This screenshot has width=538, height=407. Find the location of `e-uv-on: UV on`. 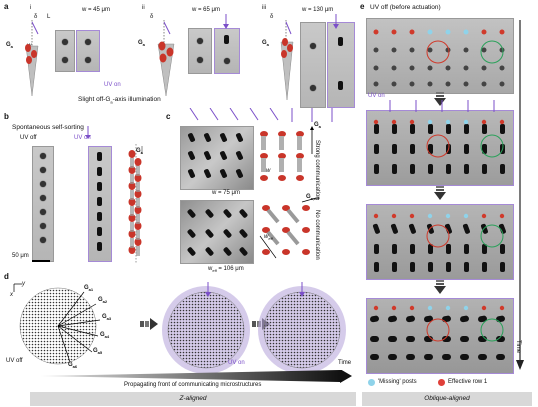

e-uv-on: UV on is located at coordinates (376, 96).